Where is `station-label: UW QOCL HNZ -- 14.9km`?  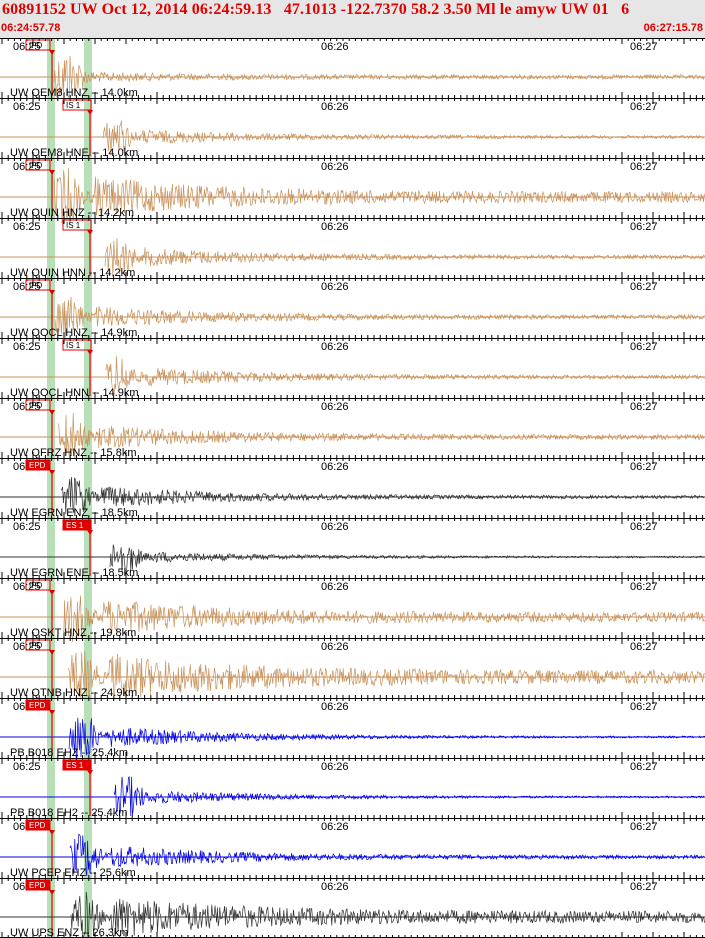
station-label: UW QOCL HNZ -- 14.9km is located at coordinates (73, 333).